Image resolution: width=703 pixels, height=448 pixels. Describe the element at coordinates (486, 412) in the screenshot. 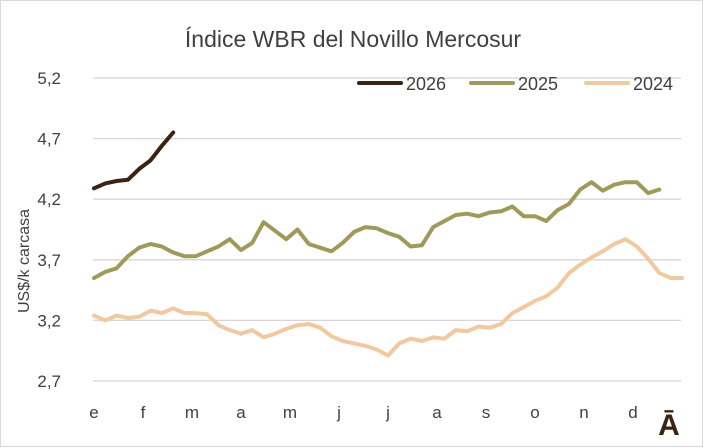

I see `x-tick-label: s` at that location.